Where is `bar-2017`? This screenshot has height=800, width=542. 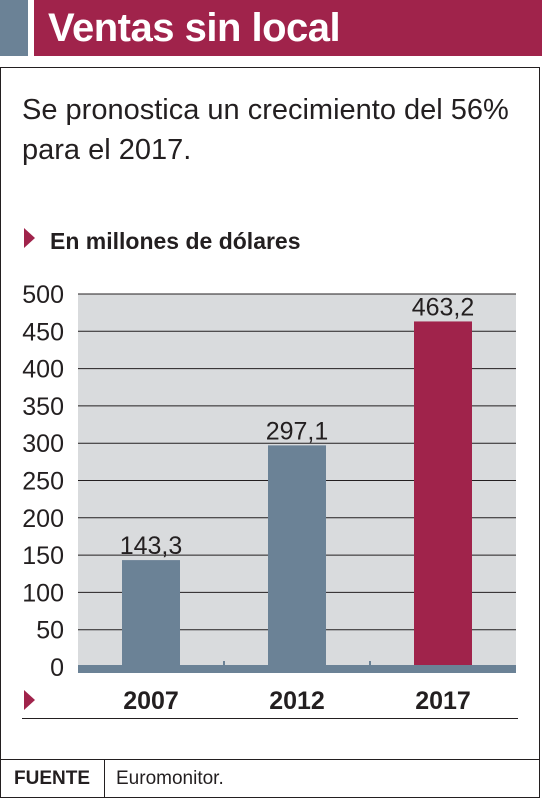
bar-2017 is located at coordinates (443, 494).